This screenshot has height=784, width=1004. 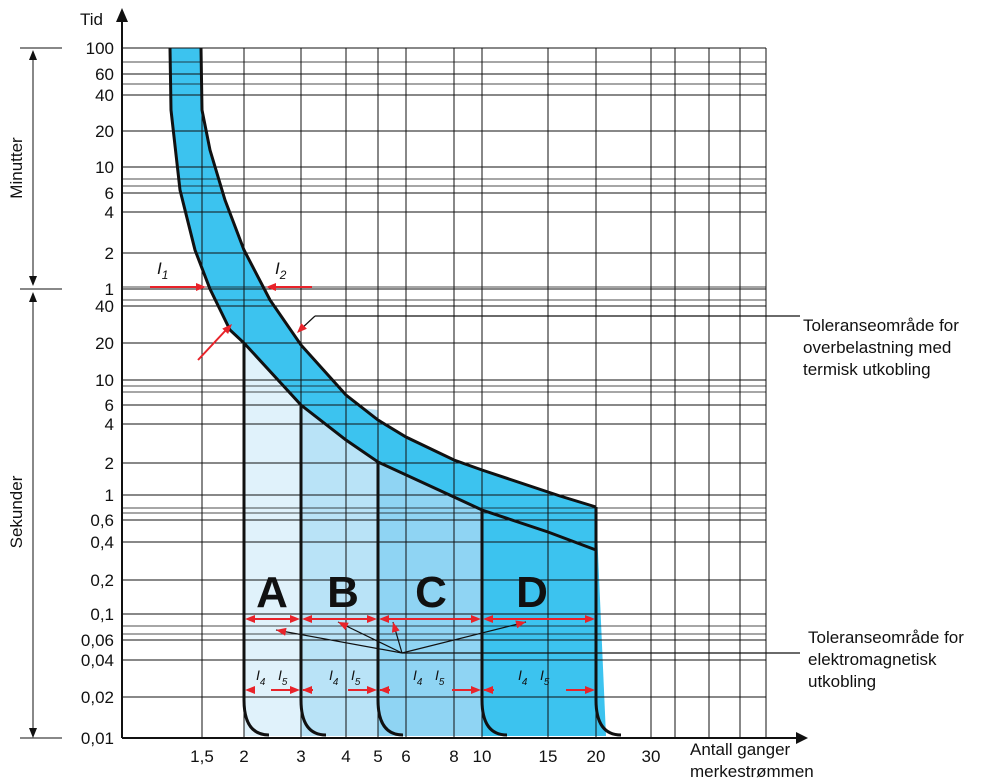 I want to click on y-axis-arrow, so click(x=122, y=15).